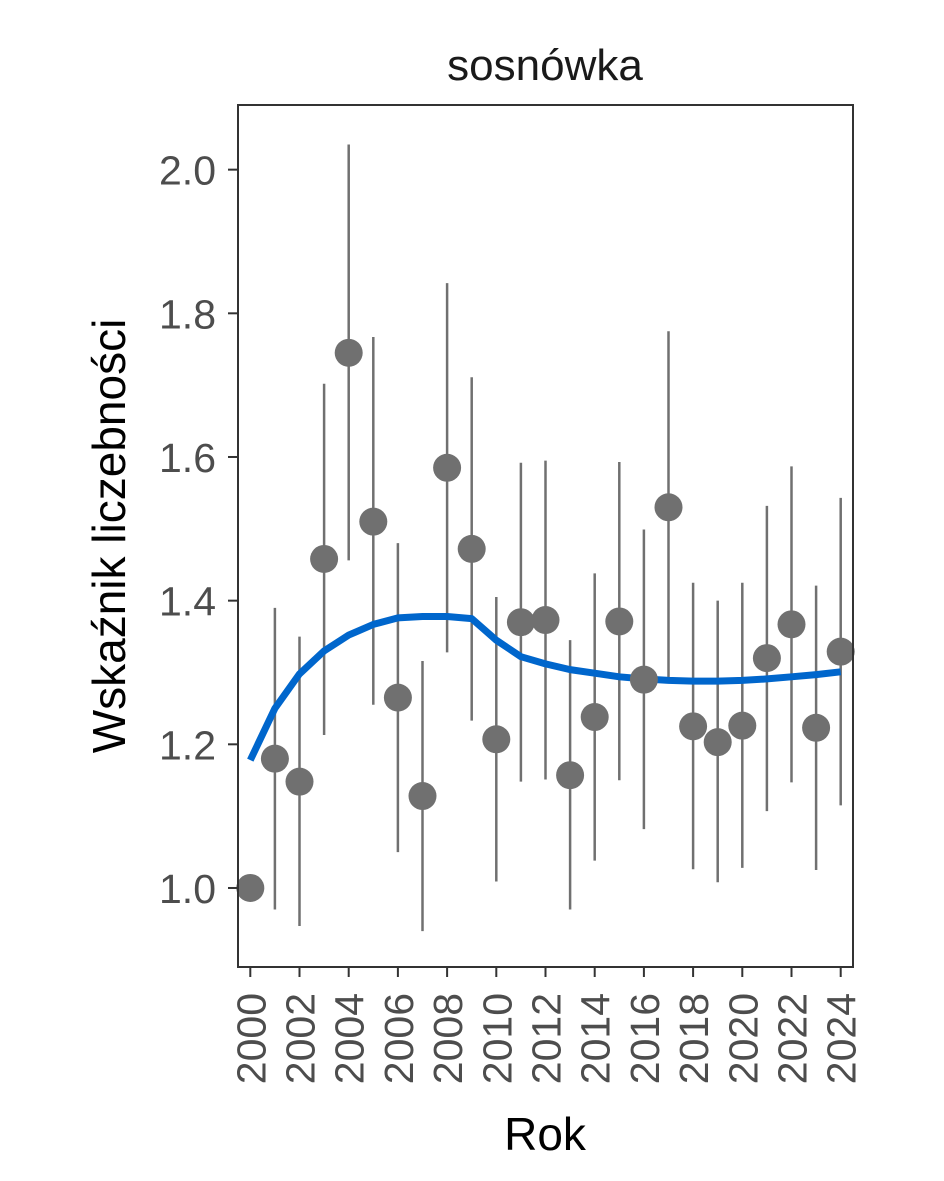  I want to click on x-tick-label: 2000, so click(251, 1038).